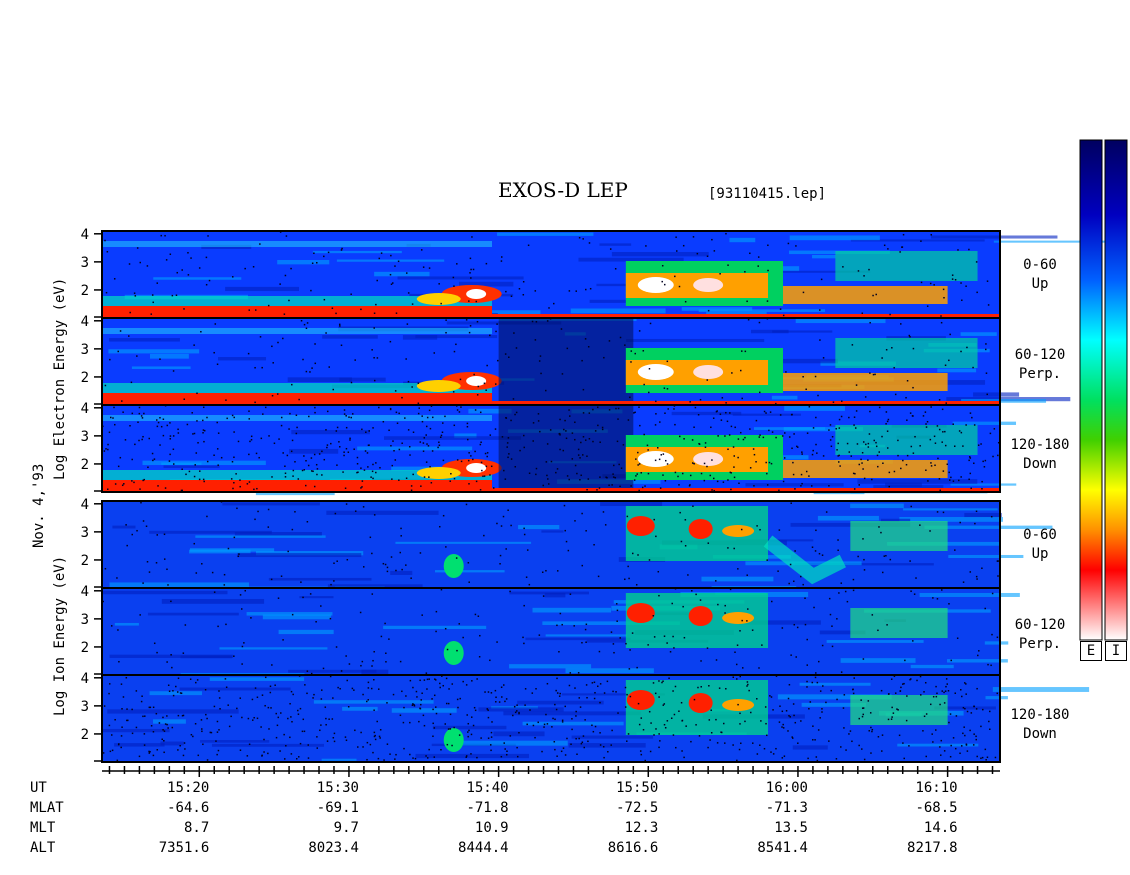  I want to click on electron-ylabel: Log Electron Energy (eV), so click(60, 378).